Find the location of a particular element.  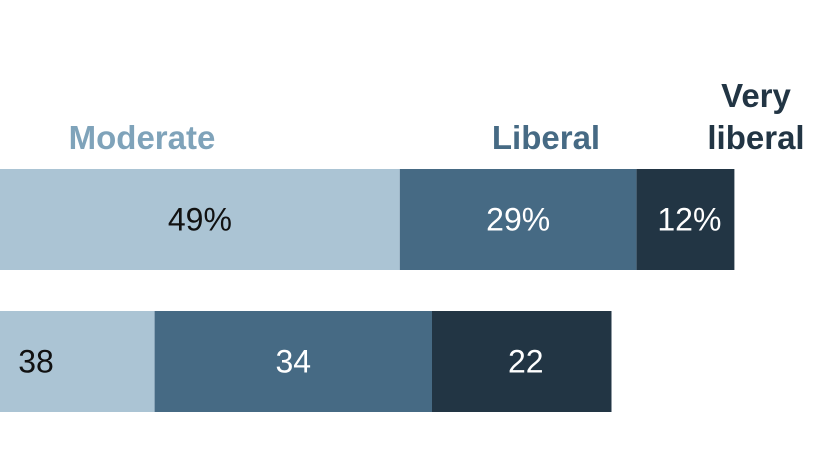

data-label: 34 is located at coordinates (294, 362).